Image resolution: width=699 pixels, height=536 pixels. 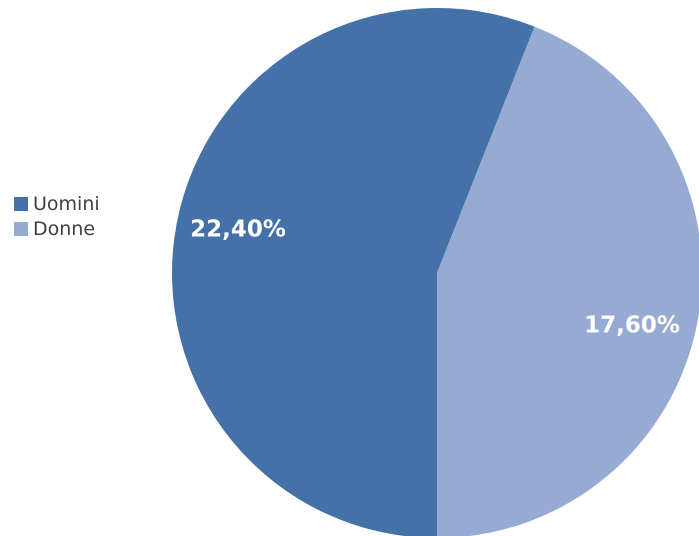 I want to click on legend-item-donne: Donne, so click(x=57, y=229).